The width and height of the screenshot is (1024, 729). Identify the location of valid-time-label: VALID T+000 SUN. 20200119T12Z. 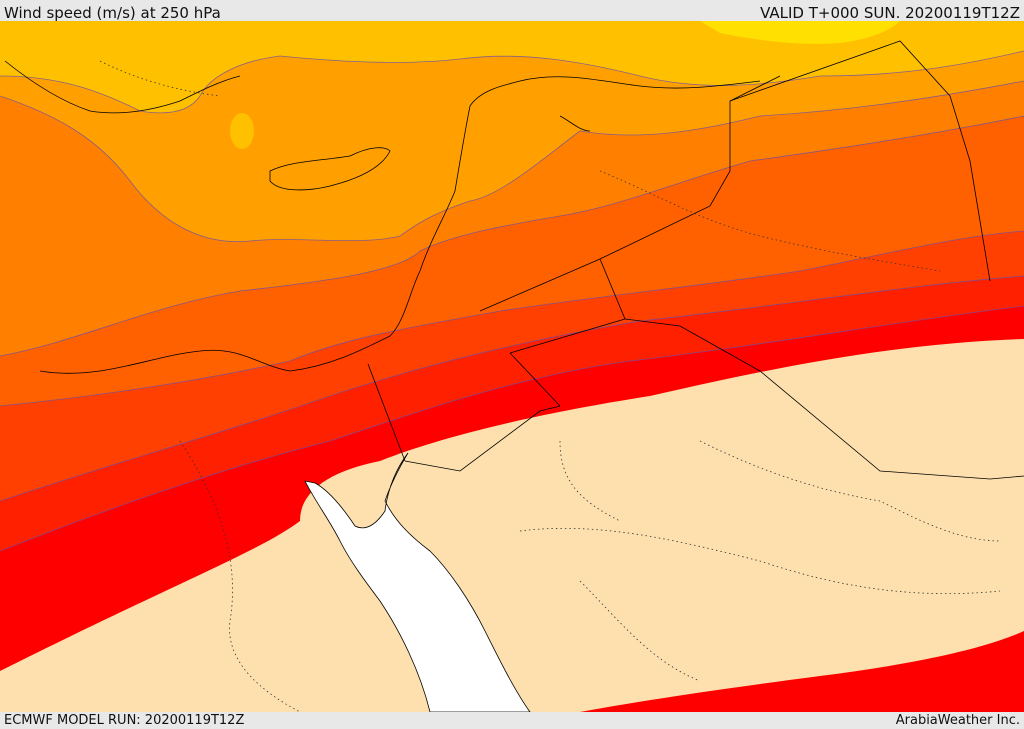
(890, 13).